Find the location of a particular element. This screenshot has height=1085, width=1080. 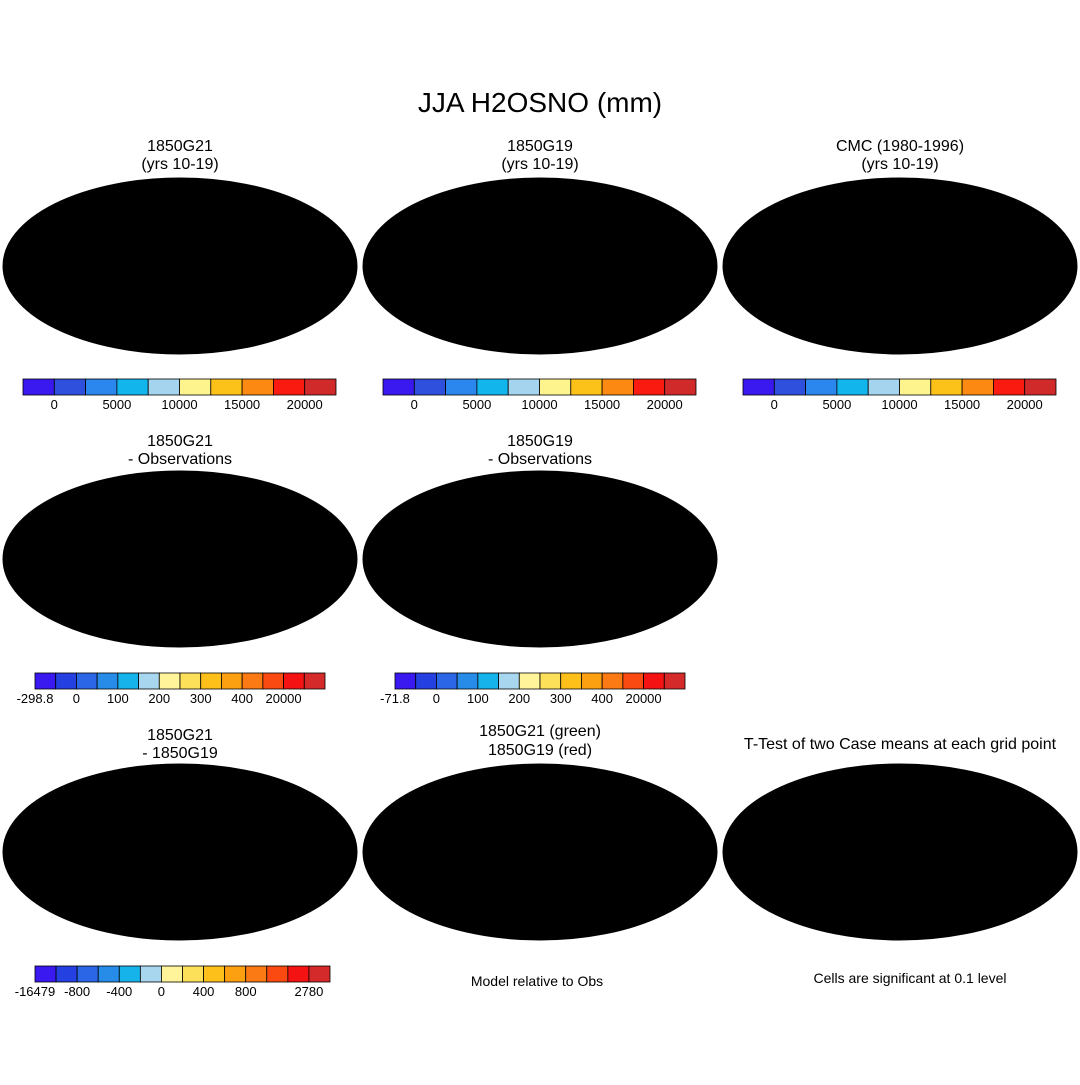

panel-1850G21-obs-title-line1: 1850G21 is located at coordinates (180, 441).